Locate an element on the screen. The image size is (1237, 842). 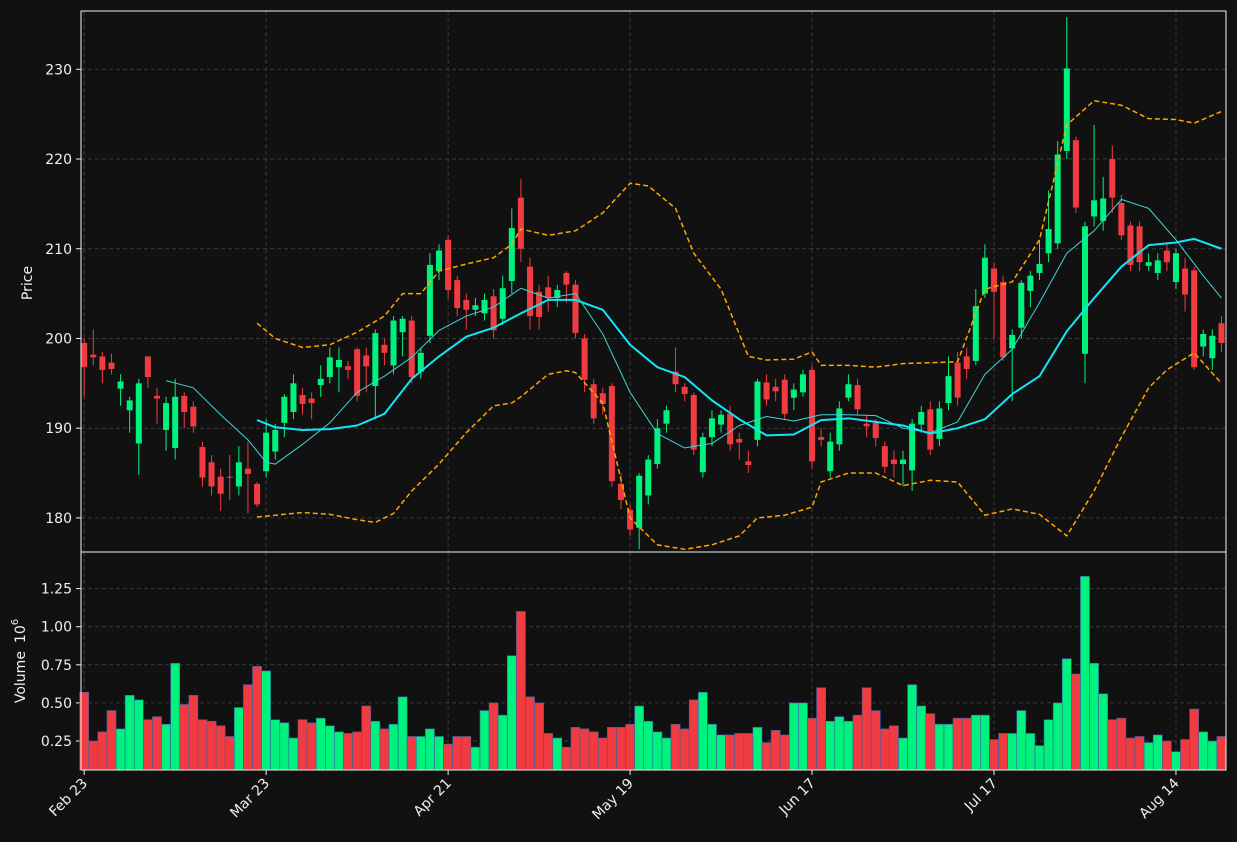
price-tick-label: 210 is located at coordinates (58, 250).